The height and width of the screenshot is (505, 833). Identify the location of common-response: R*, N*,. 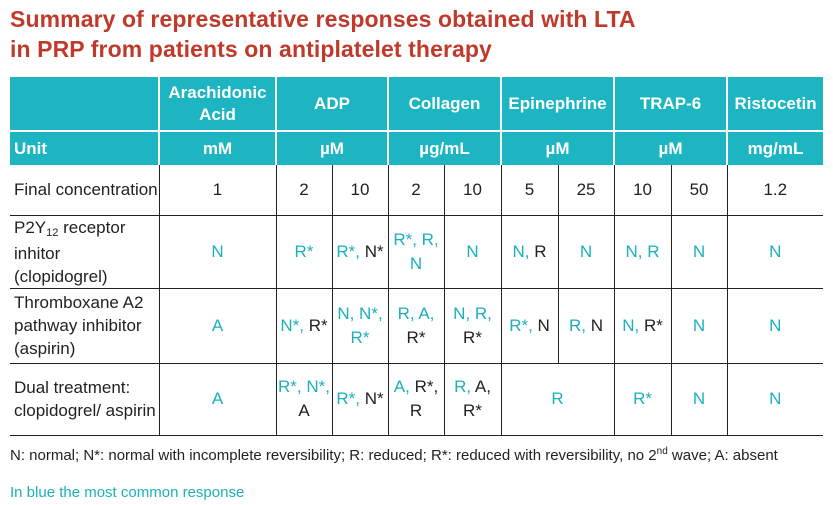
(304, 386).